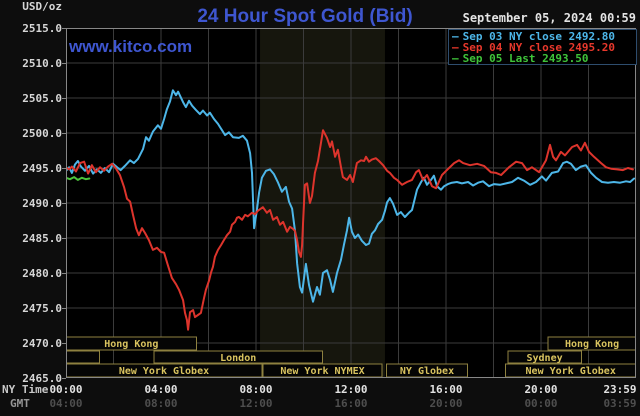  I want to click on y-tick-label: 2475.0, so click(42, 308).